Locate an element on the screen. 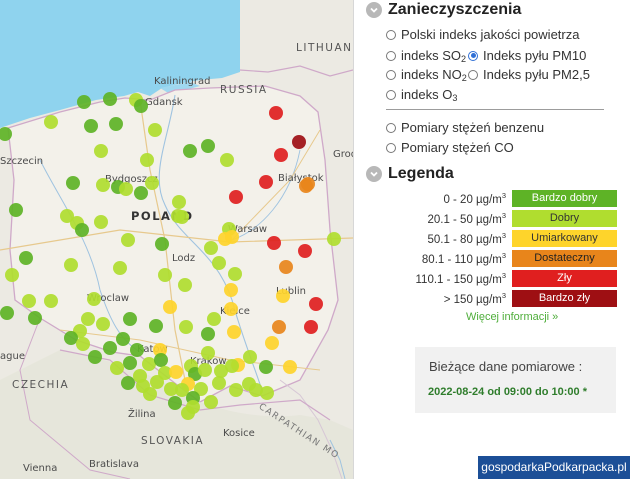 The height and width of the screenshot is (479, 630). radio-polish-index is located at coordinates (391, 34).